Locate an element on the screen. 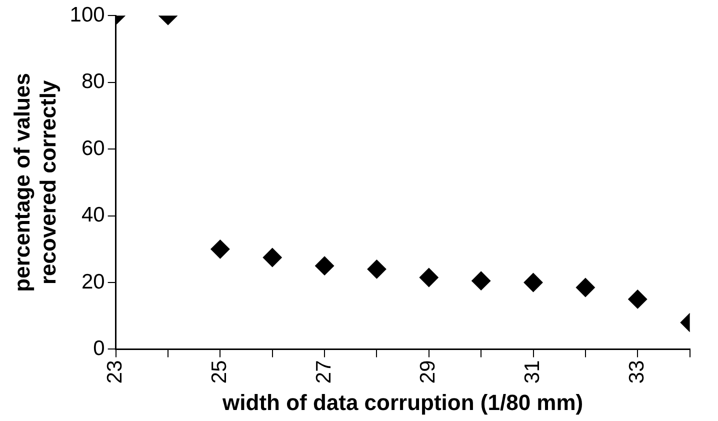 Image resolution: width=718 pixels, height=421 pixels. x-tick-label: 29 is located at coordinates (428, 372).